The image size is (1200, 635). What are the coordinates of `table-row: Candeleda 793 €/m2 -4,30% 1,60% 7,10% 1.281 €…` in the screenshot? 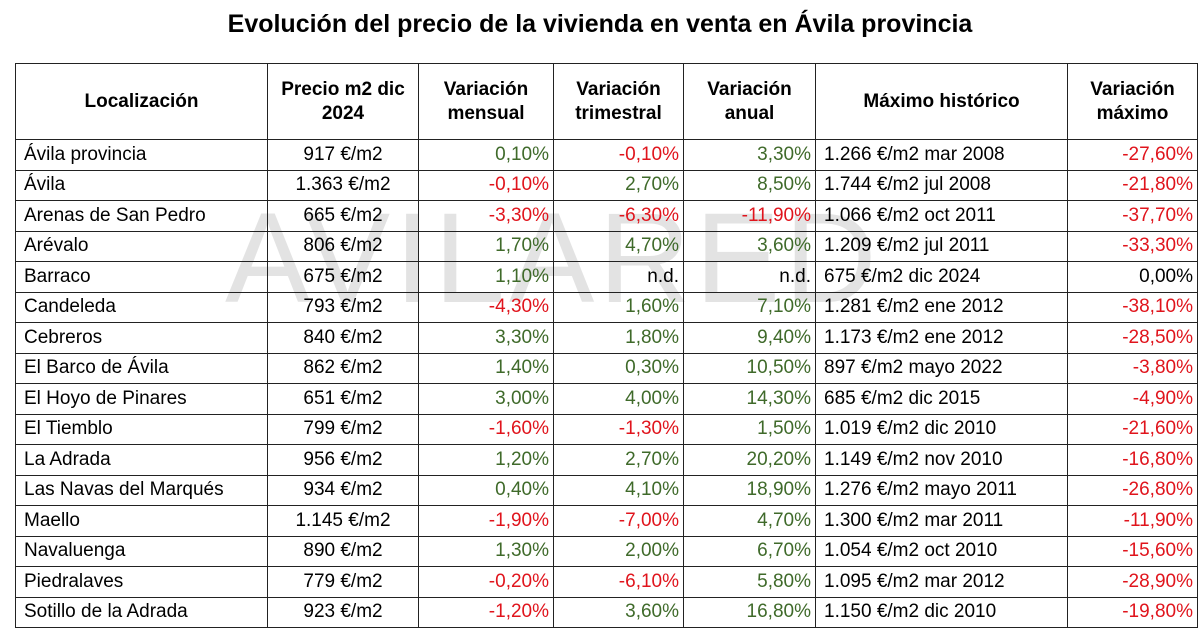 It's located at (606, 307).